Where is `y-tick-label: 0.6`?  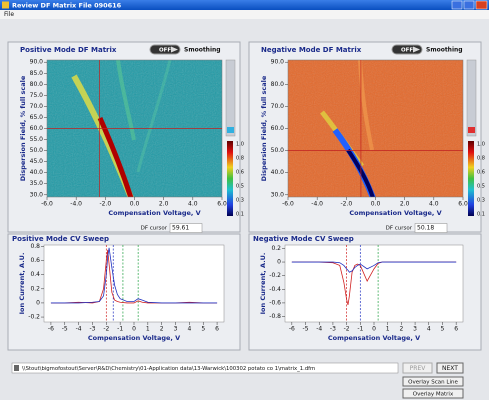 y-tick-label: 0.6 is located at coordinates (35, 260).